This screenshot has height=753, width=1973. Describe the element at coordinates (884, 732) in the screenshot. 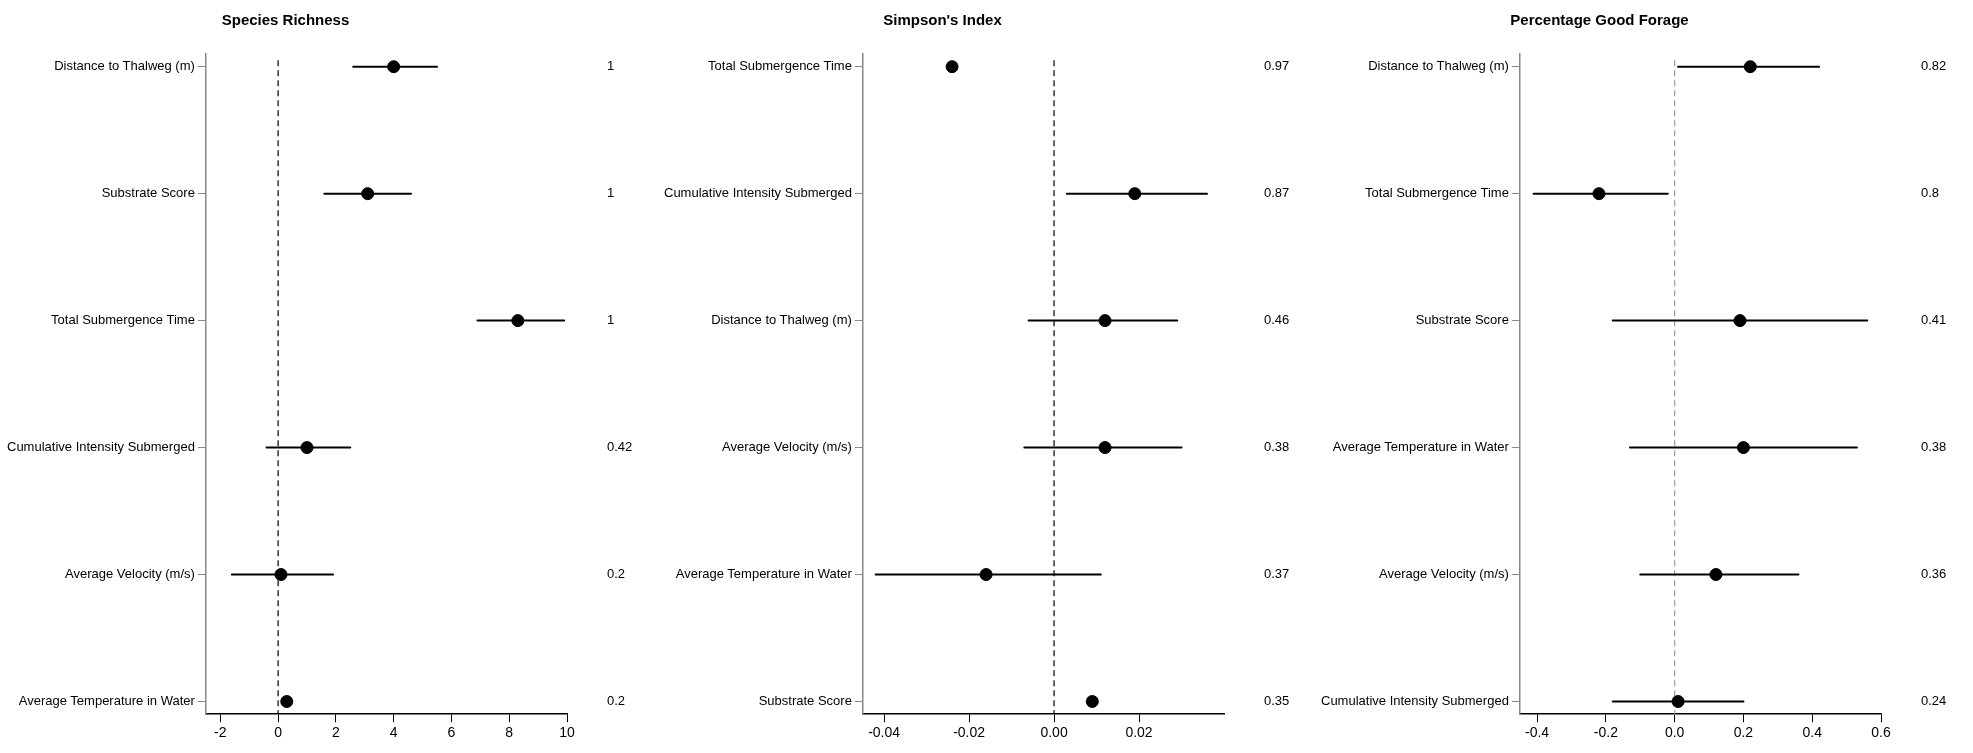

I see `x-tick-label: -0.04` at that location.